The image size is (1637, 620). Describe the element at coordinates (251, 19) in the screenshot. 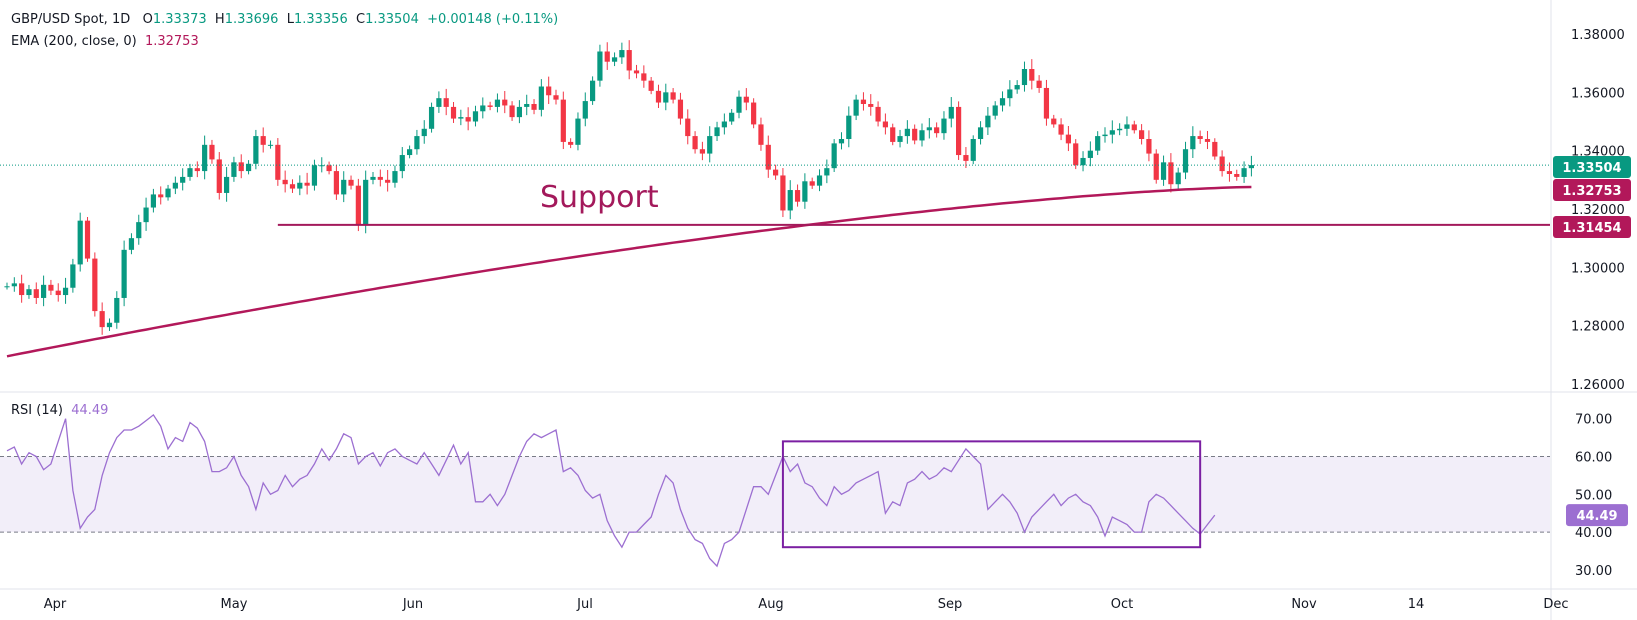

I see `high-value: 1.33696` at that location.